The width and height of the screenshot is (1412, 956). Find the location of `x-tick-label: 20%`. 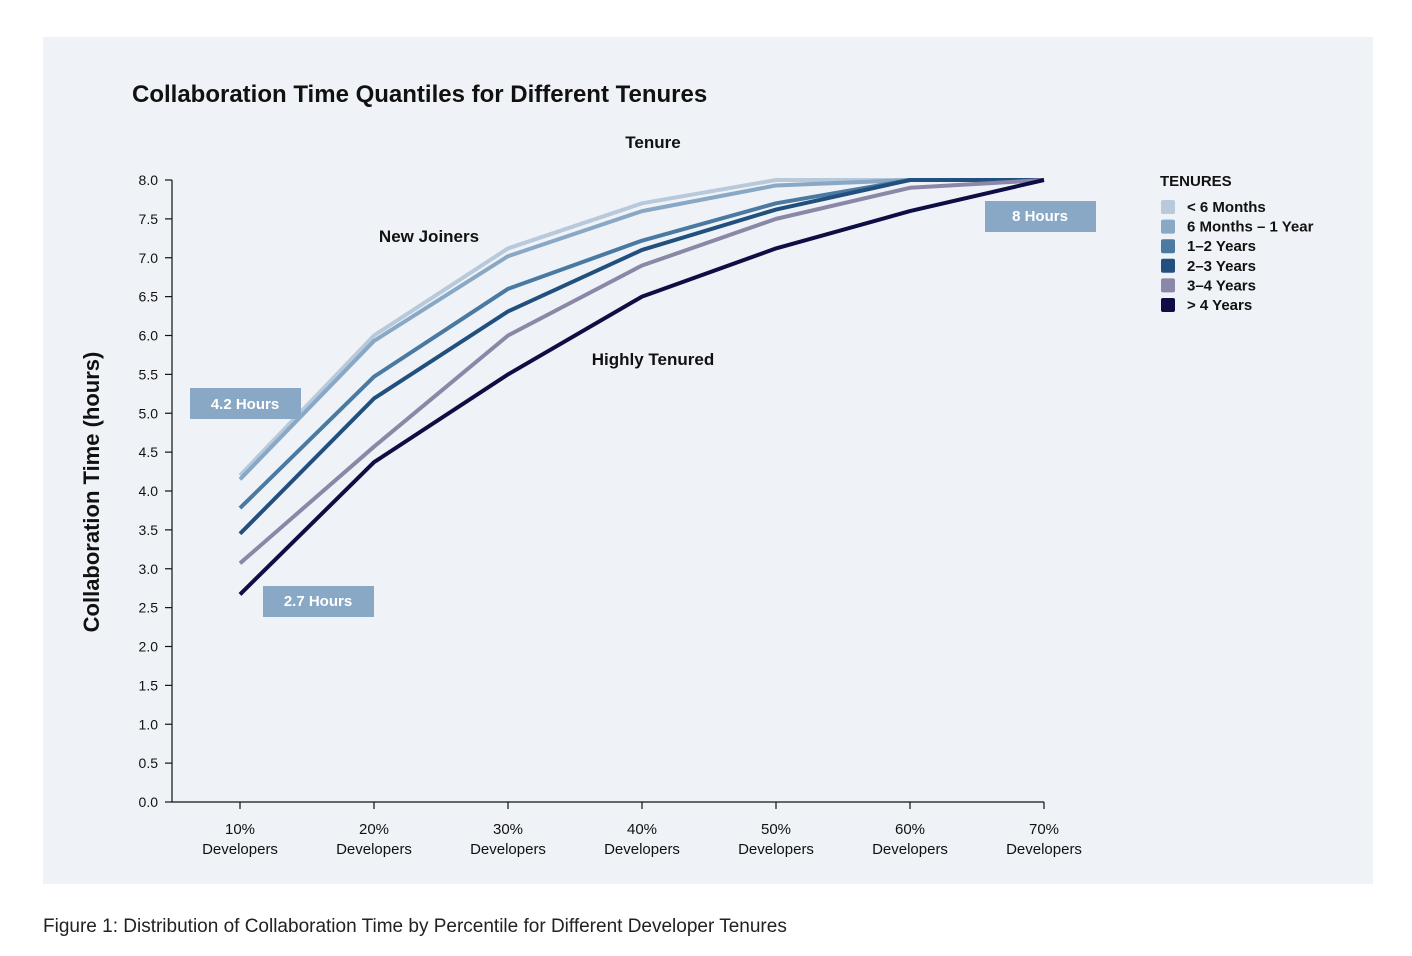

x-tick-label: 20% is located at coordinates (374, 829).